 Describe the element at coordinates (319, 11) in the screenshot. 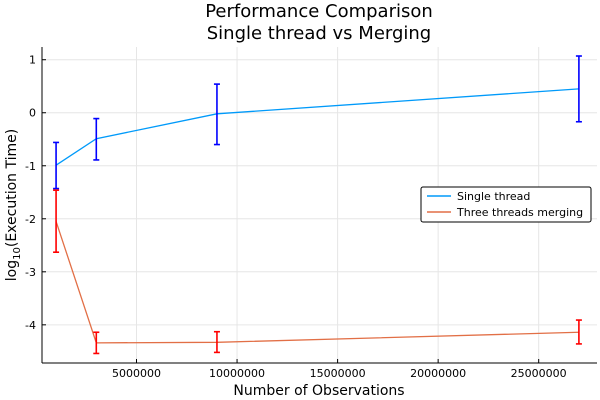

I see `chart-title-line-1: Performance Comparison` at that location.